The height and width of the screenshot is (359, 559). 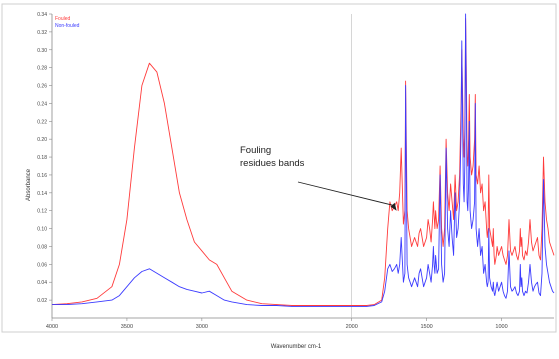 What do you see at coordinates (42, 194) in the screenshot?
I see `y-tick-label: 0.14` at bounding box center [42, 194].